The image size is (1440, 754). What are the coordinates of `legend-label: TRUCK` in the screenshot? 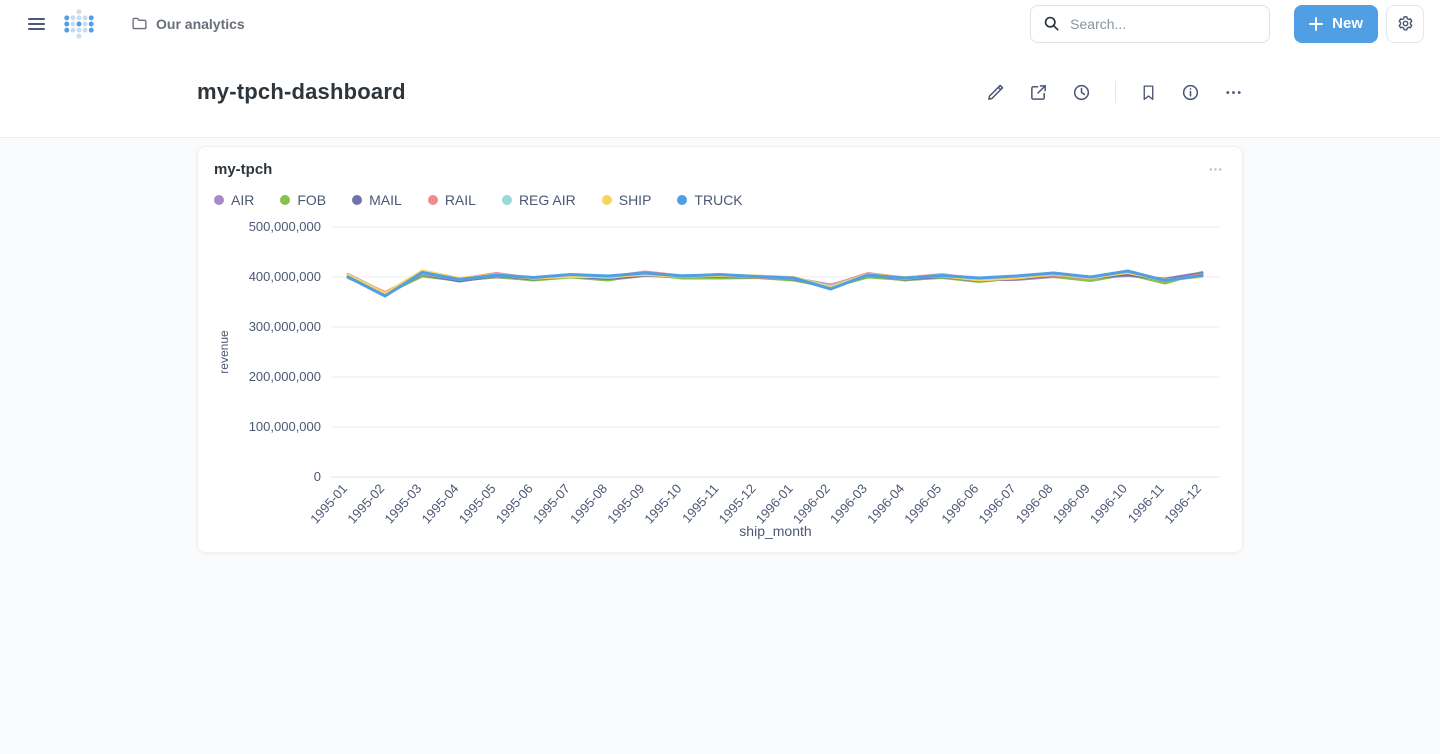 It's located at (718, 200).